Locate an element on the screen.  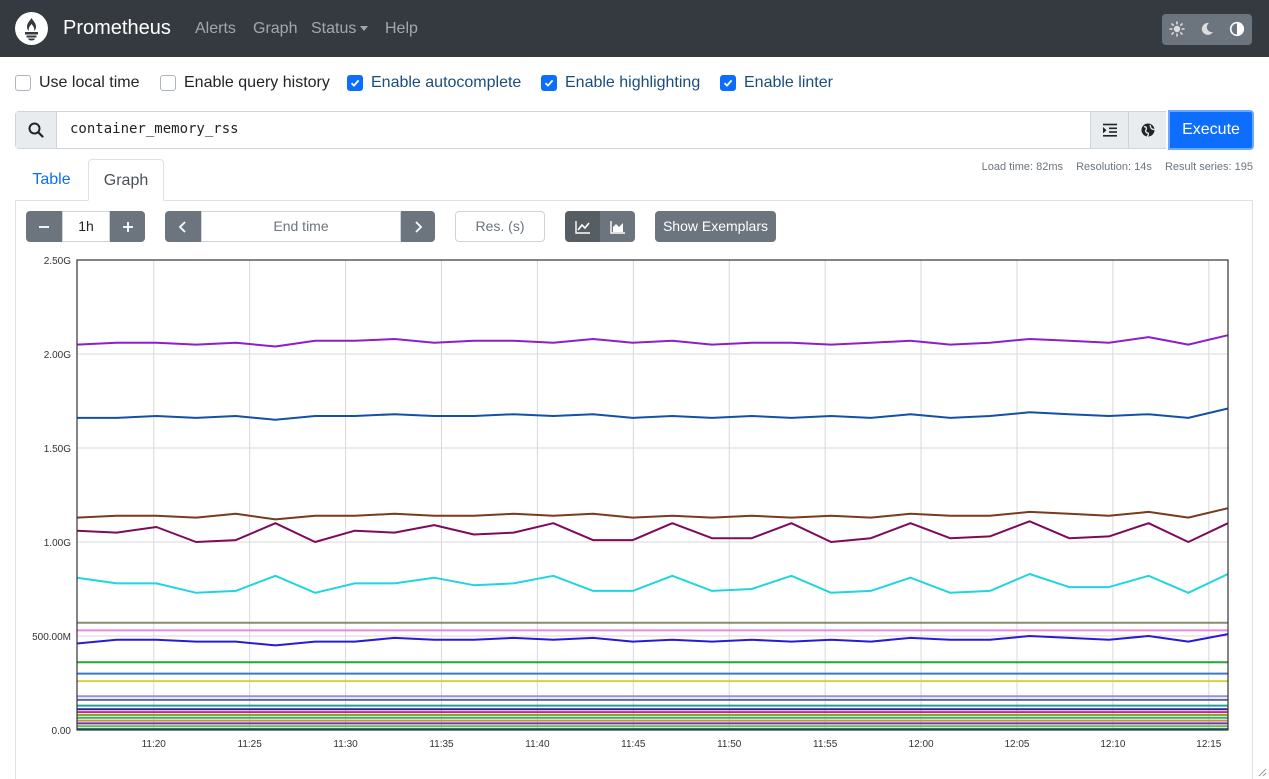
plus-icon is located at coordinates (127, 226).